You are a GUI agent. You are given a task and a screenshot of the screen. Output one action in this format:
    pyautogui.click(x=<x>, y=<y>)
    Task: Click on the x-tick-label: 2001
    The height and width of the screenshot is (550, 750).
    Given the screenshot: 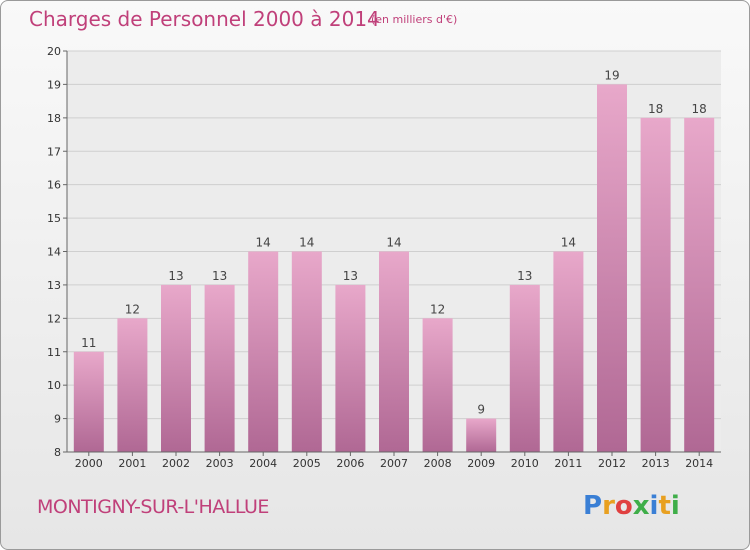 What is the action you would take?
    pyautogui.click(x=132, y=463)
    